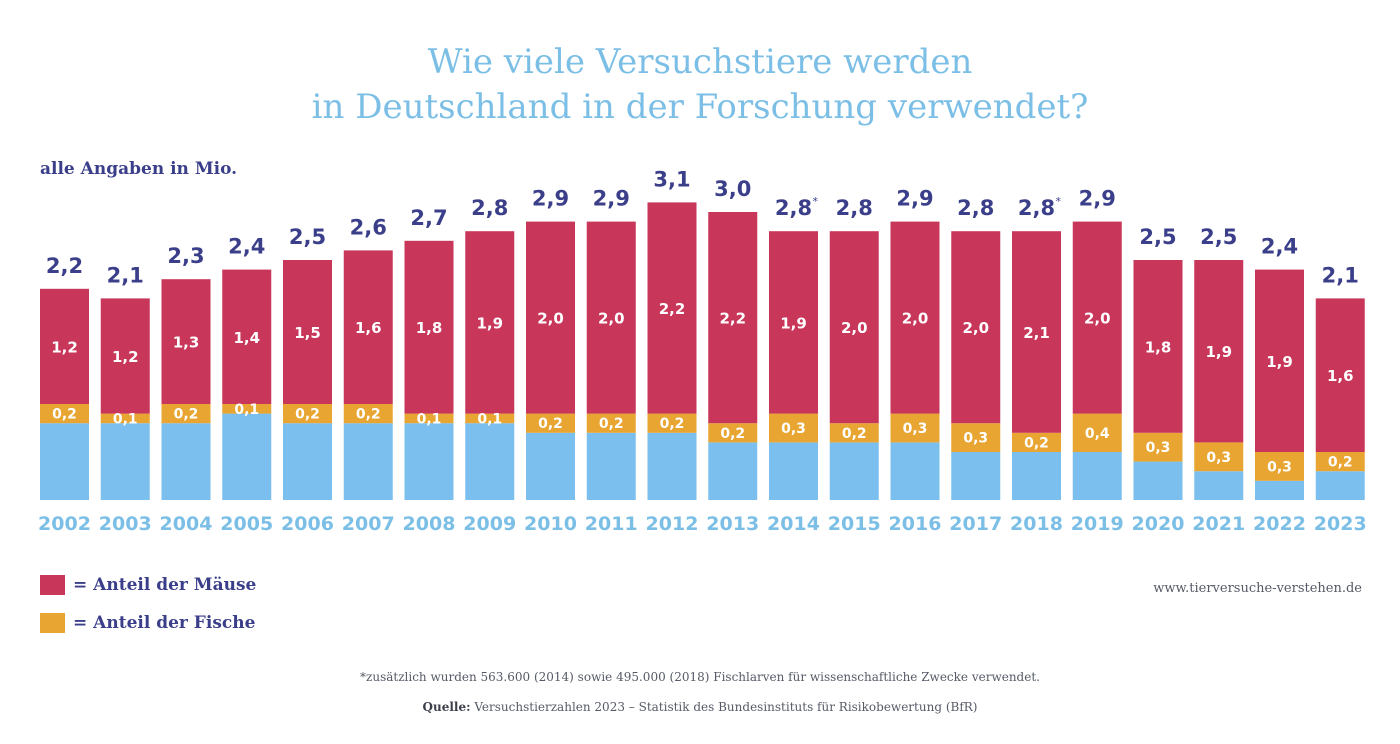  I want to click on x-tick-label-2011: 2011, so click(611, 524).